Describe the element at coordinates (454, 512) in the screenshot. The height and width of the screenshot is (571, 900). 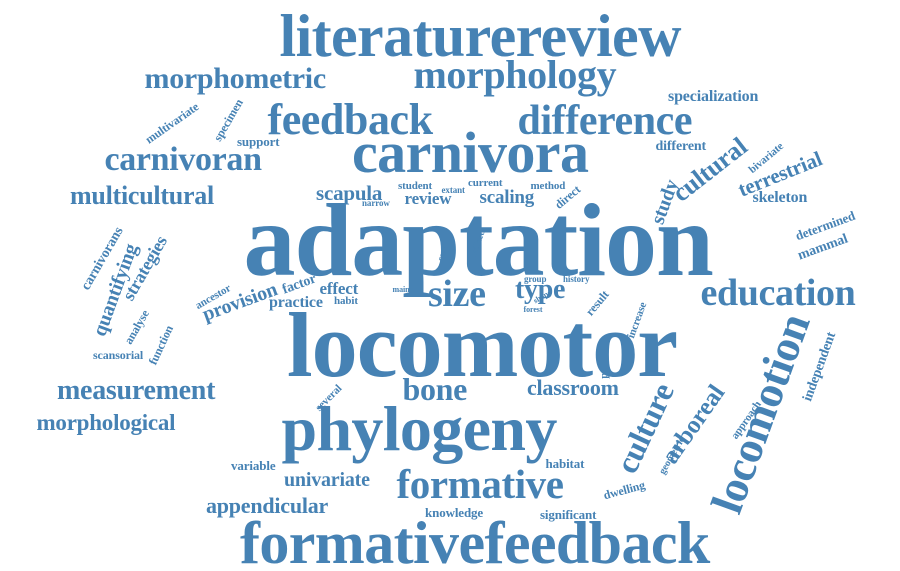
I see `word-knowledge: knowledge` at that location.